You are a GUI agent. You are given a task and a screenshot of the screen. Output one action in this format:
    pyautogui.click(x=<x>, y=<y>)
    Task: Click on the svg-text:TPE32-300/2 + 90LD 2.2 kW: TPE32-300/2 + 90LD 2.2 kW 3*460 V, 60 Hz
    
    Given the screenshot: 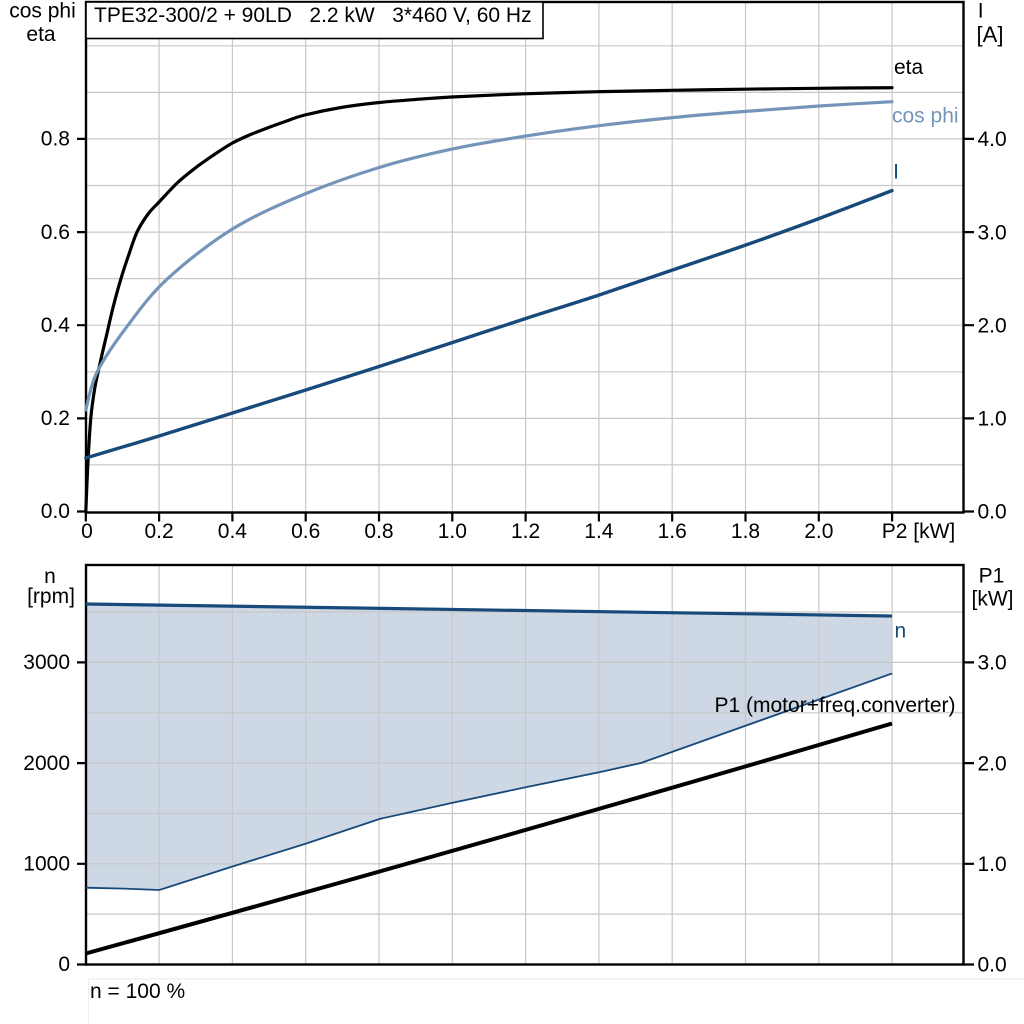 What is the action you would take?
    pyautogui.click(x=313, y=15)
    